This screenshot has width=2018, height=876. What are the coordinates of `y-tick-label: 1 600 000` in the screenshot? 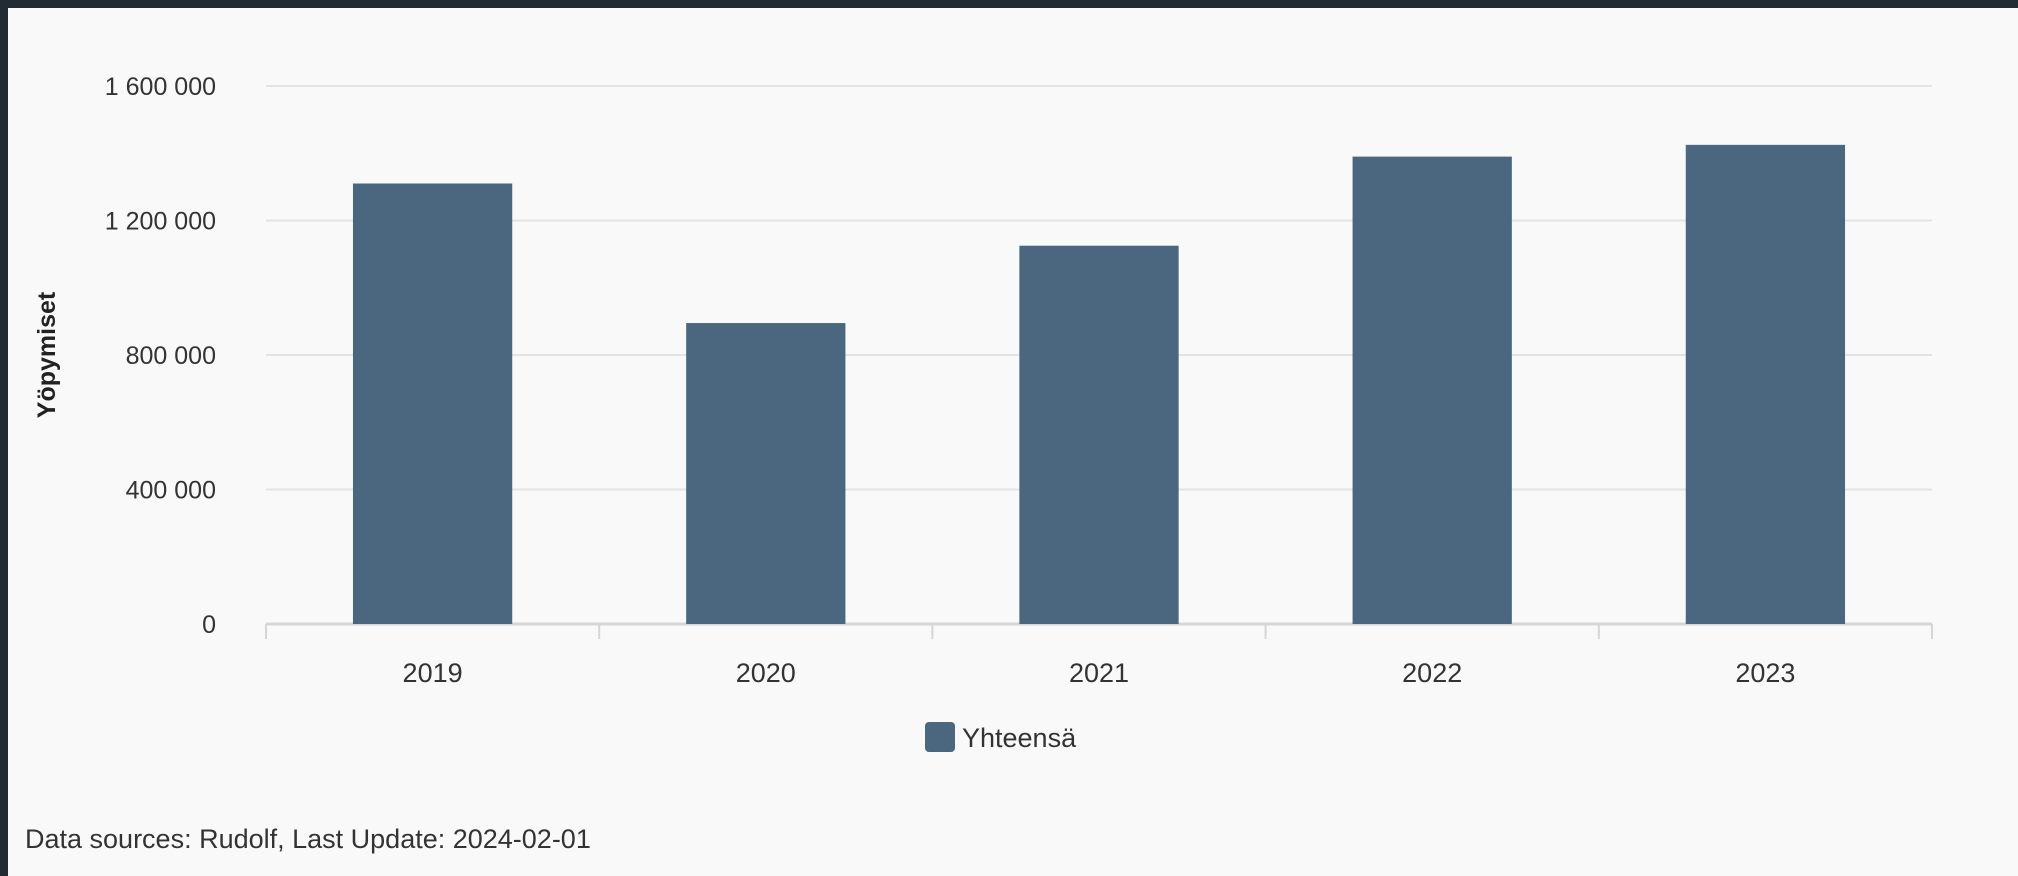 It's located at (160, 87).